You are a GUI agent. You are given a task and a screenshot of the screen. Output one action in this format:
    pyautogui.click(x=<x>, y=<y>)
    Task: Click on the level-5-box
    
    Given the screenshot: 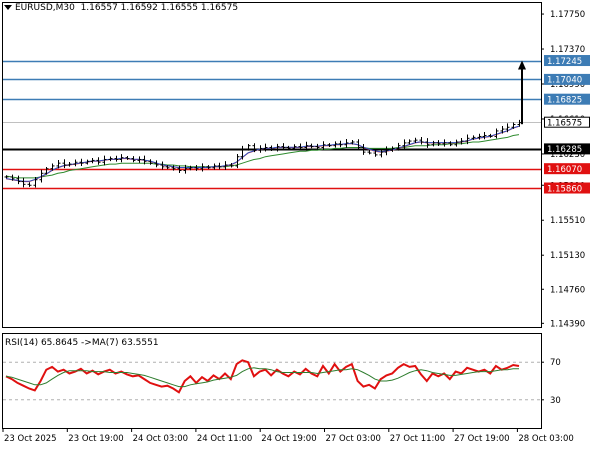 What is the action you would take?
    pyautogui.click(x=567, y=188)
    